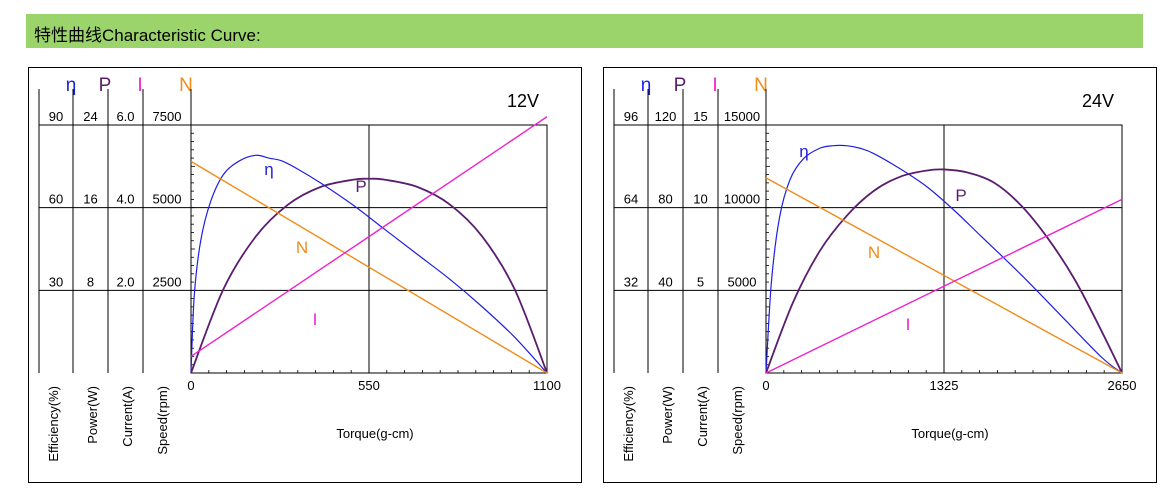  I want to click on tick-label-efficiency: 96, so click(631, 116).